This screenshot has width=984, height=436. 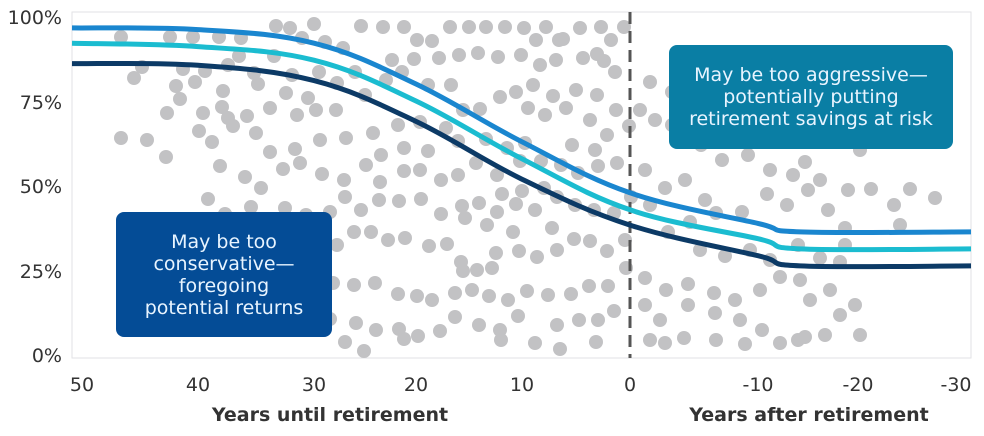 What do you see at coordinates (224, 285) in the screenshot?
I see `callout-conservative-line-3: foregoing` at bounding box center [224, 285].